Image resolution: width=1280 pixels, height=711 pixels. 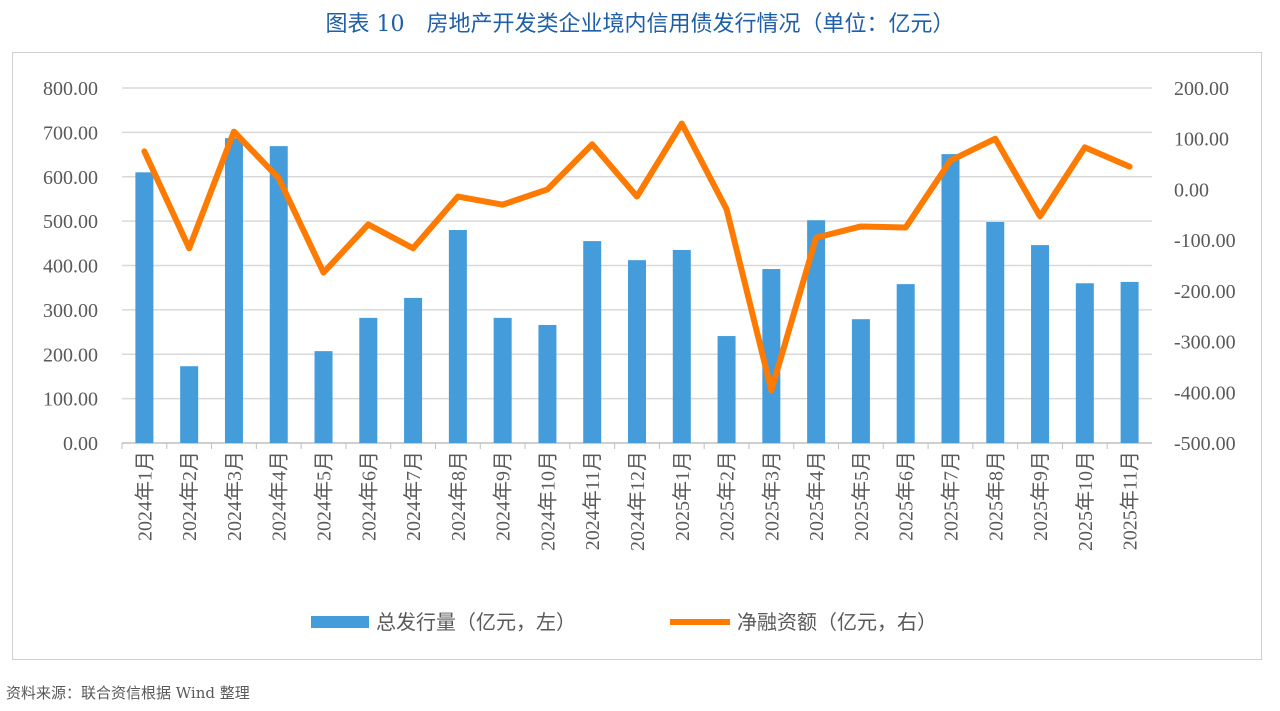 I want to click on x-tick-label: 2025年9月, so click(x=1040, y=496).